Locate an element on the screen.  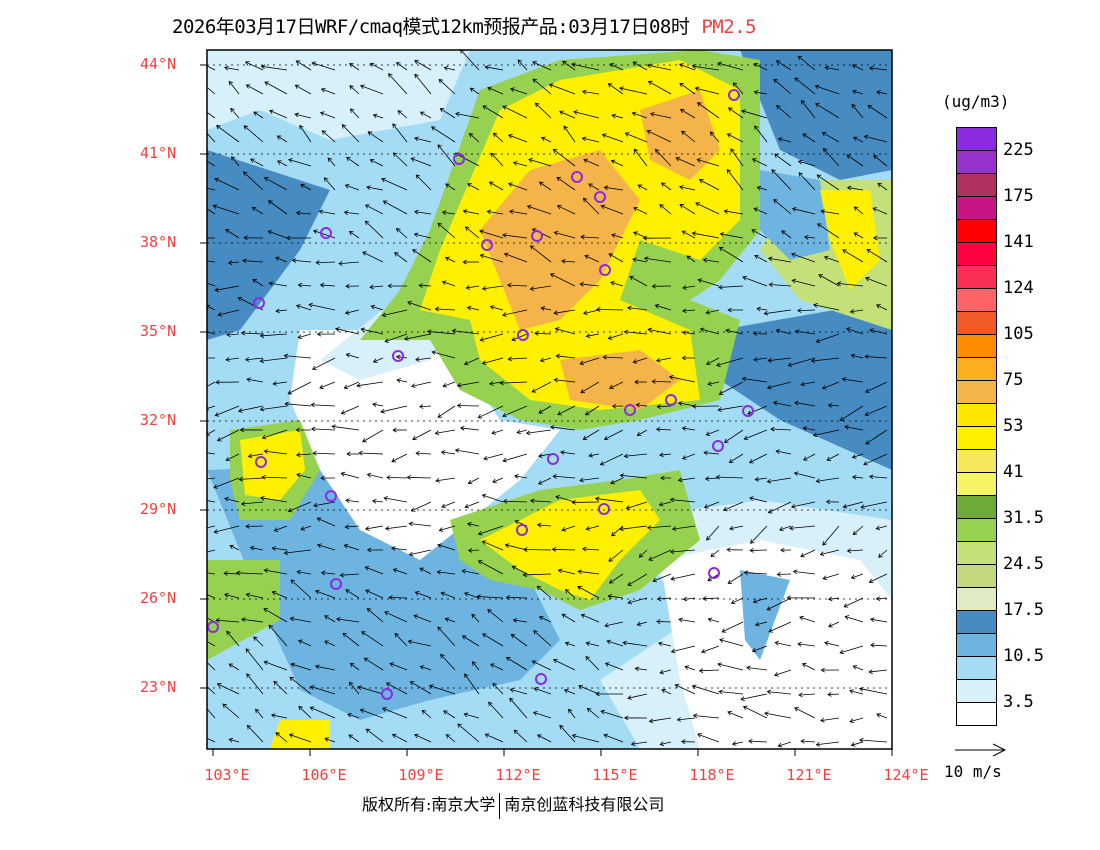
lon-label: 118°E is located at coordinates (712, 775).